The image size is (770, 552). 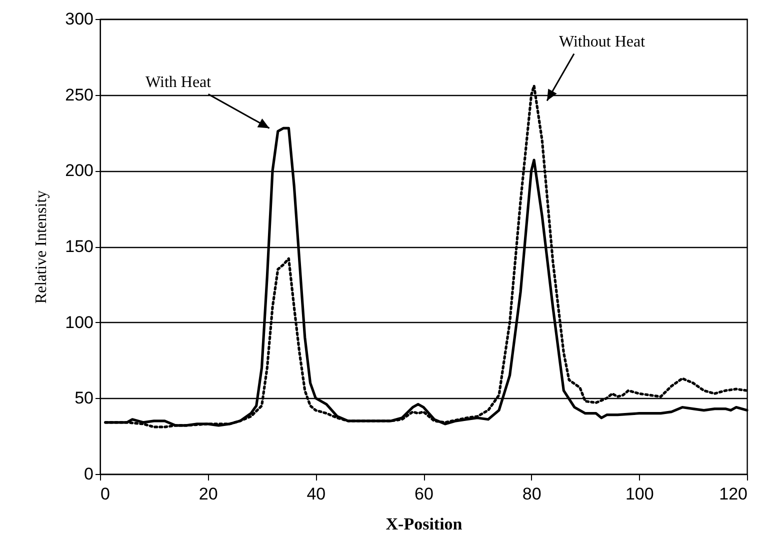 What do you see at coordinates (79, 94) in the screenshot?
I see `y-tick-label: 250` at bounding box center [79, 94].